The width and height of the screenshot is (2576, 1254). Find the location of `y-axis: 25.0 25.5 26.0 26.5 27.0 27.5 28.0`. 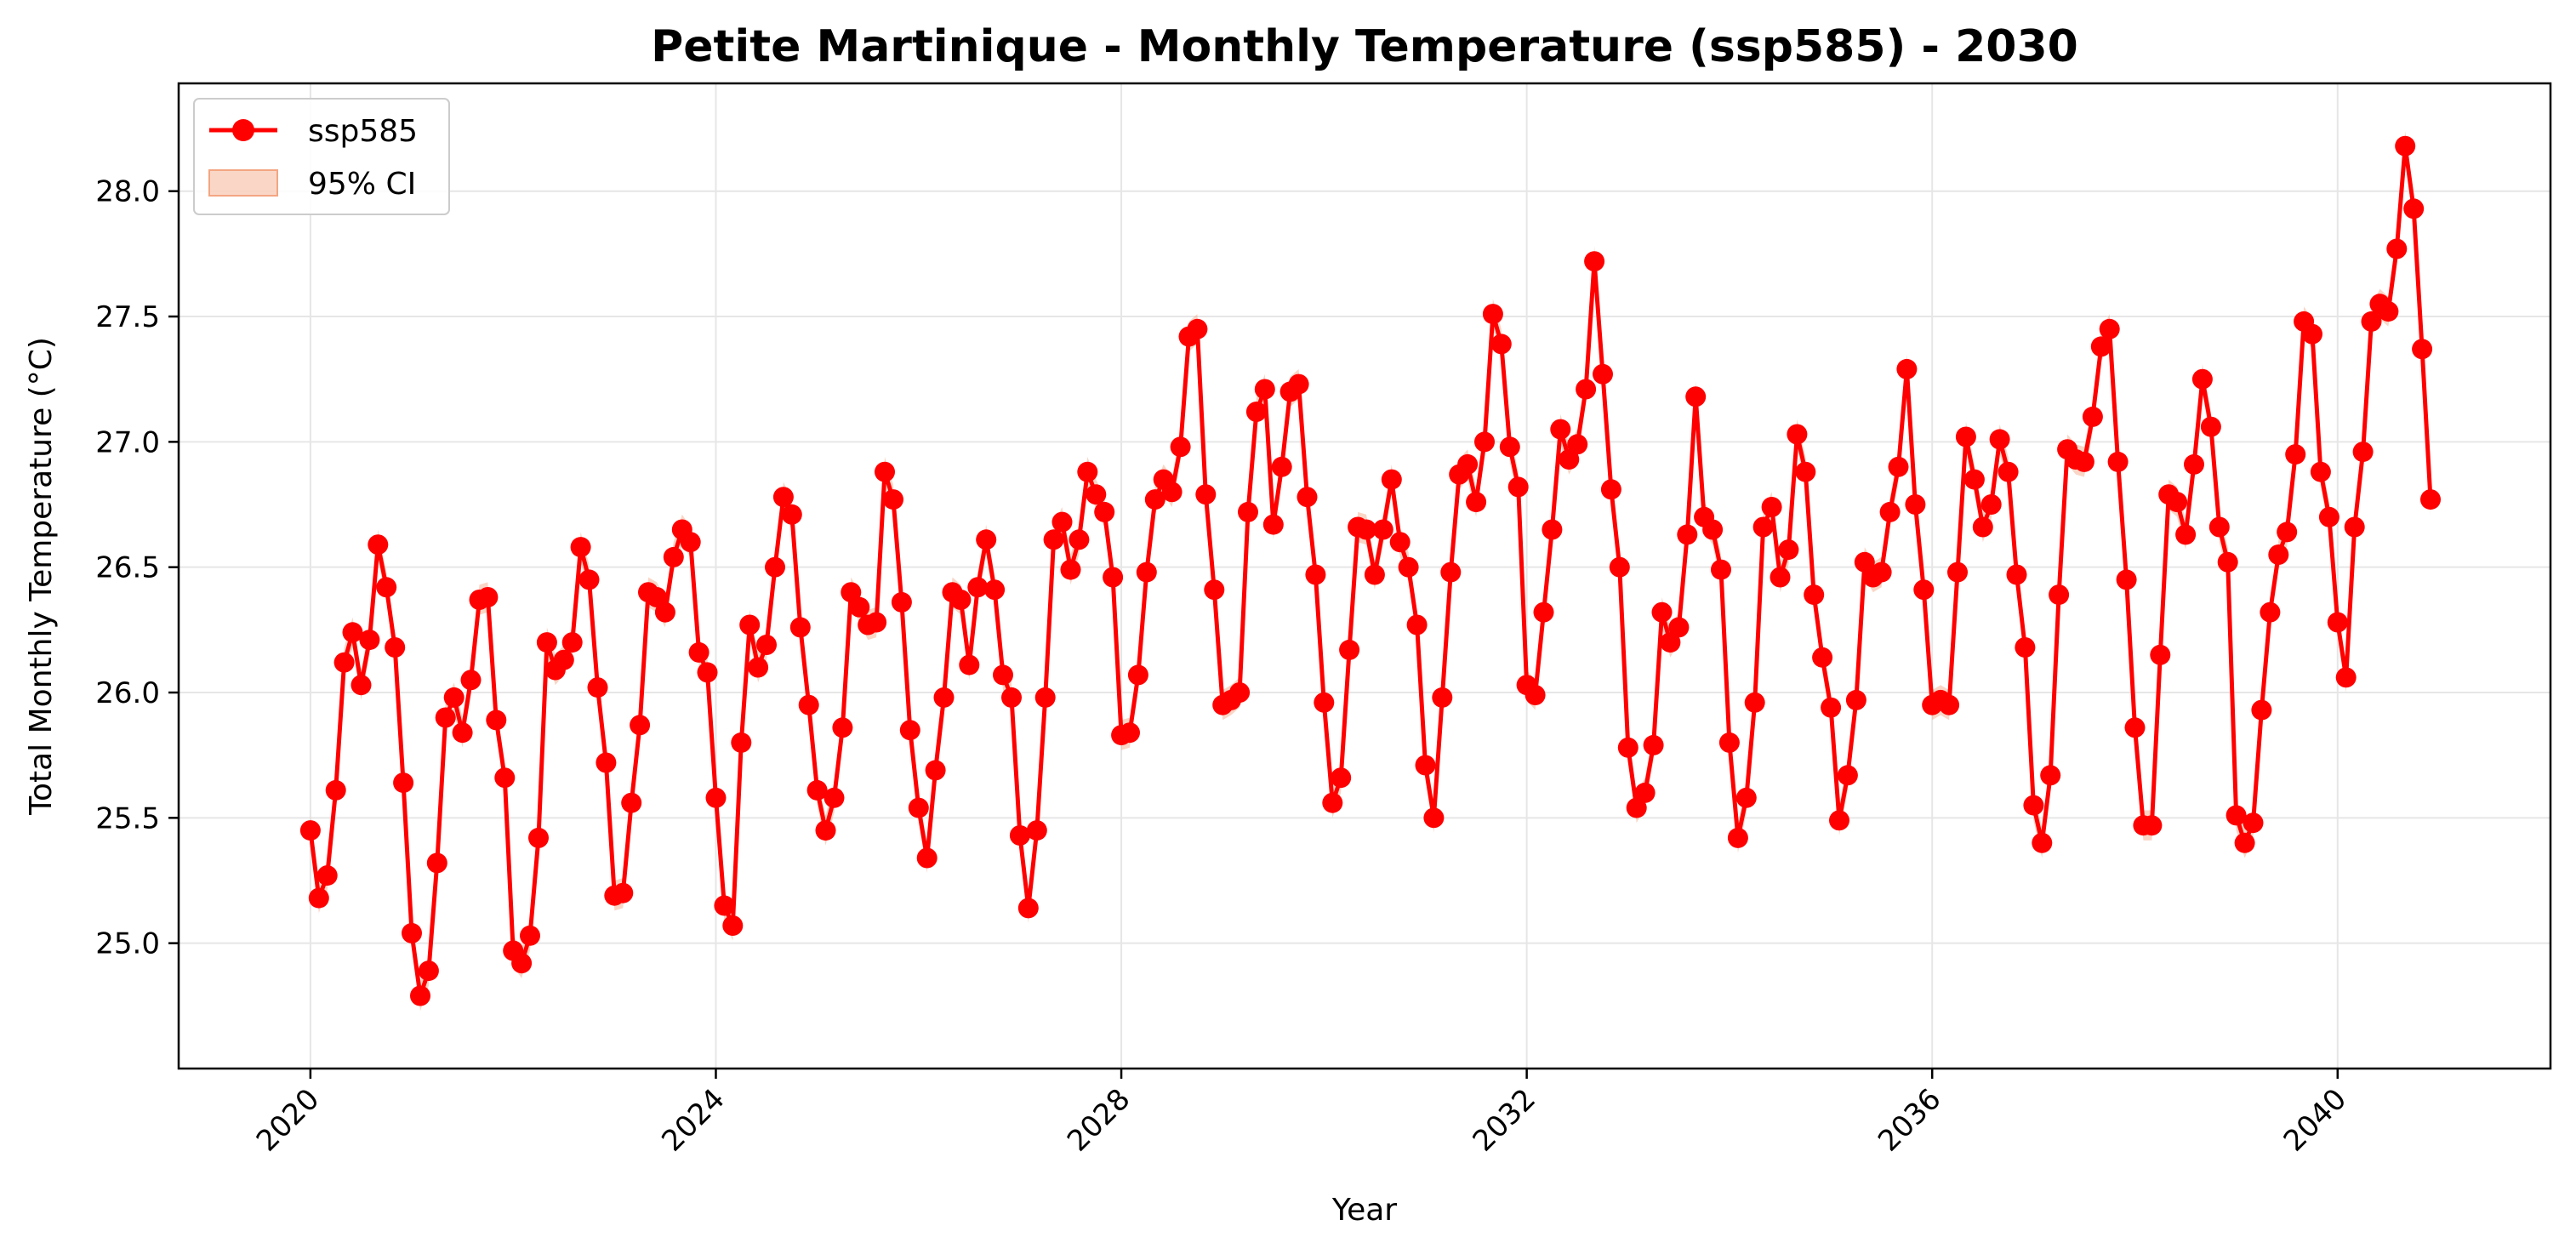

y-axis: 25.0 25.5 26.0 26.5 27.0 27.5 28.0 is located at coordinates (137, 568).